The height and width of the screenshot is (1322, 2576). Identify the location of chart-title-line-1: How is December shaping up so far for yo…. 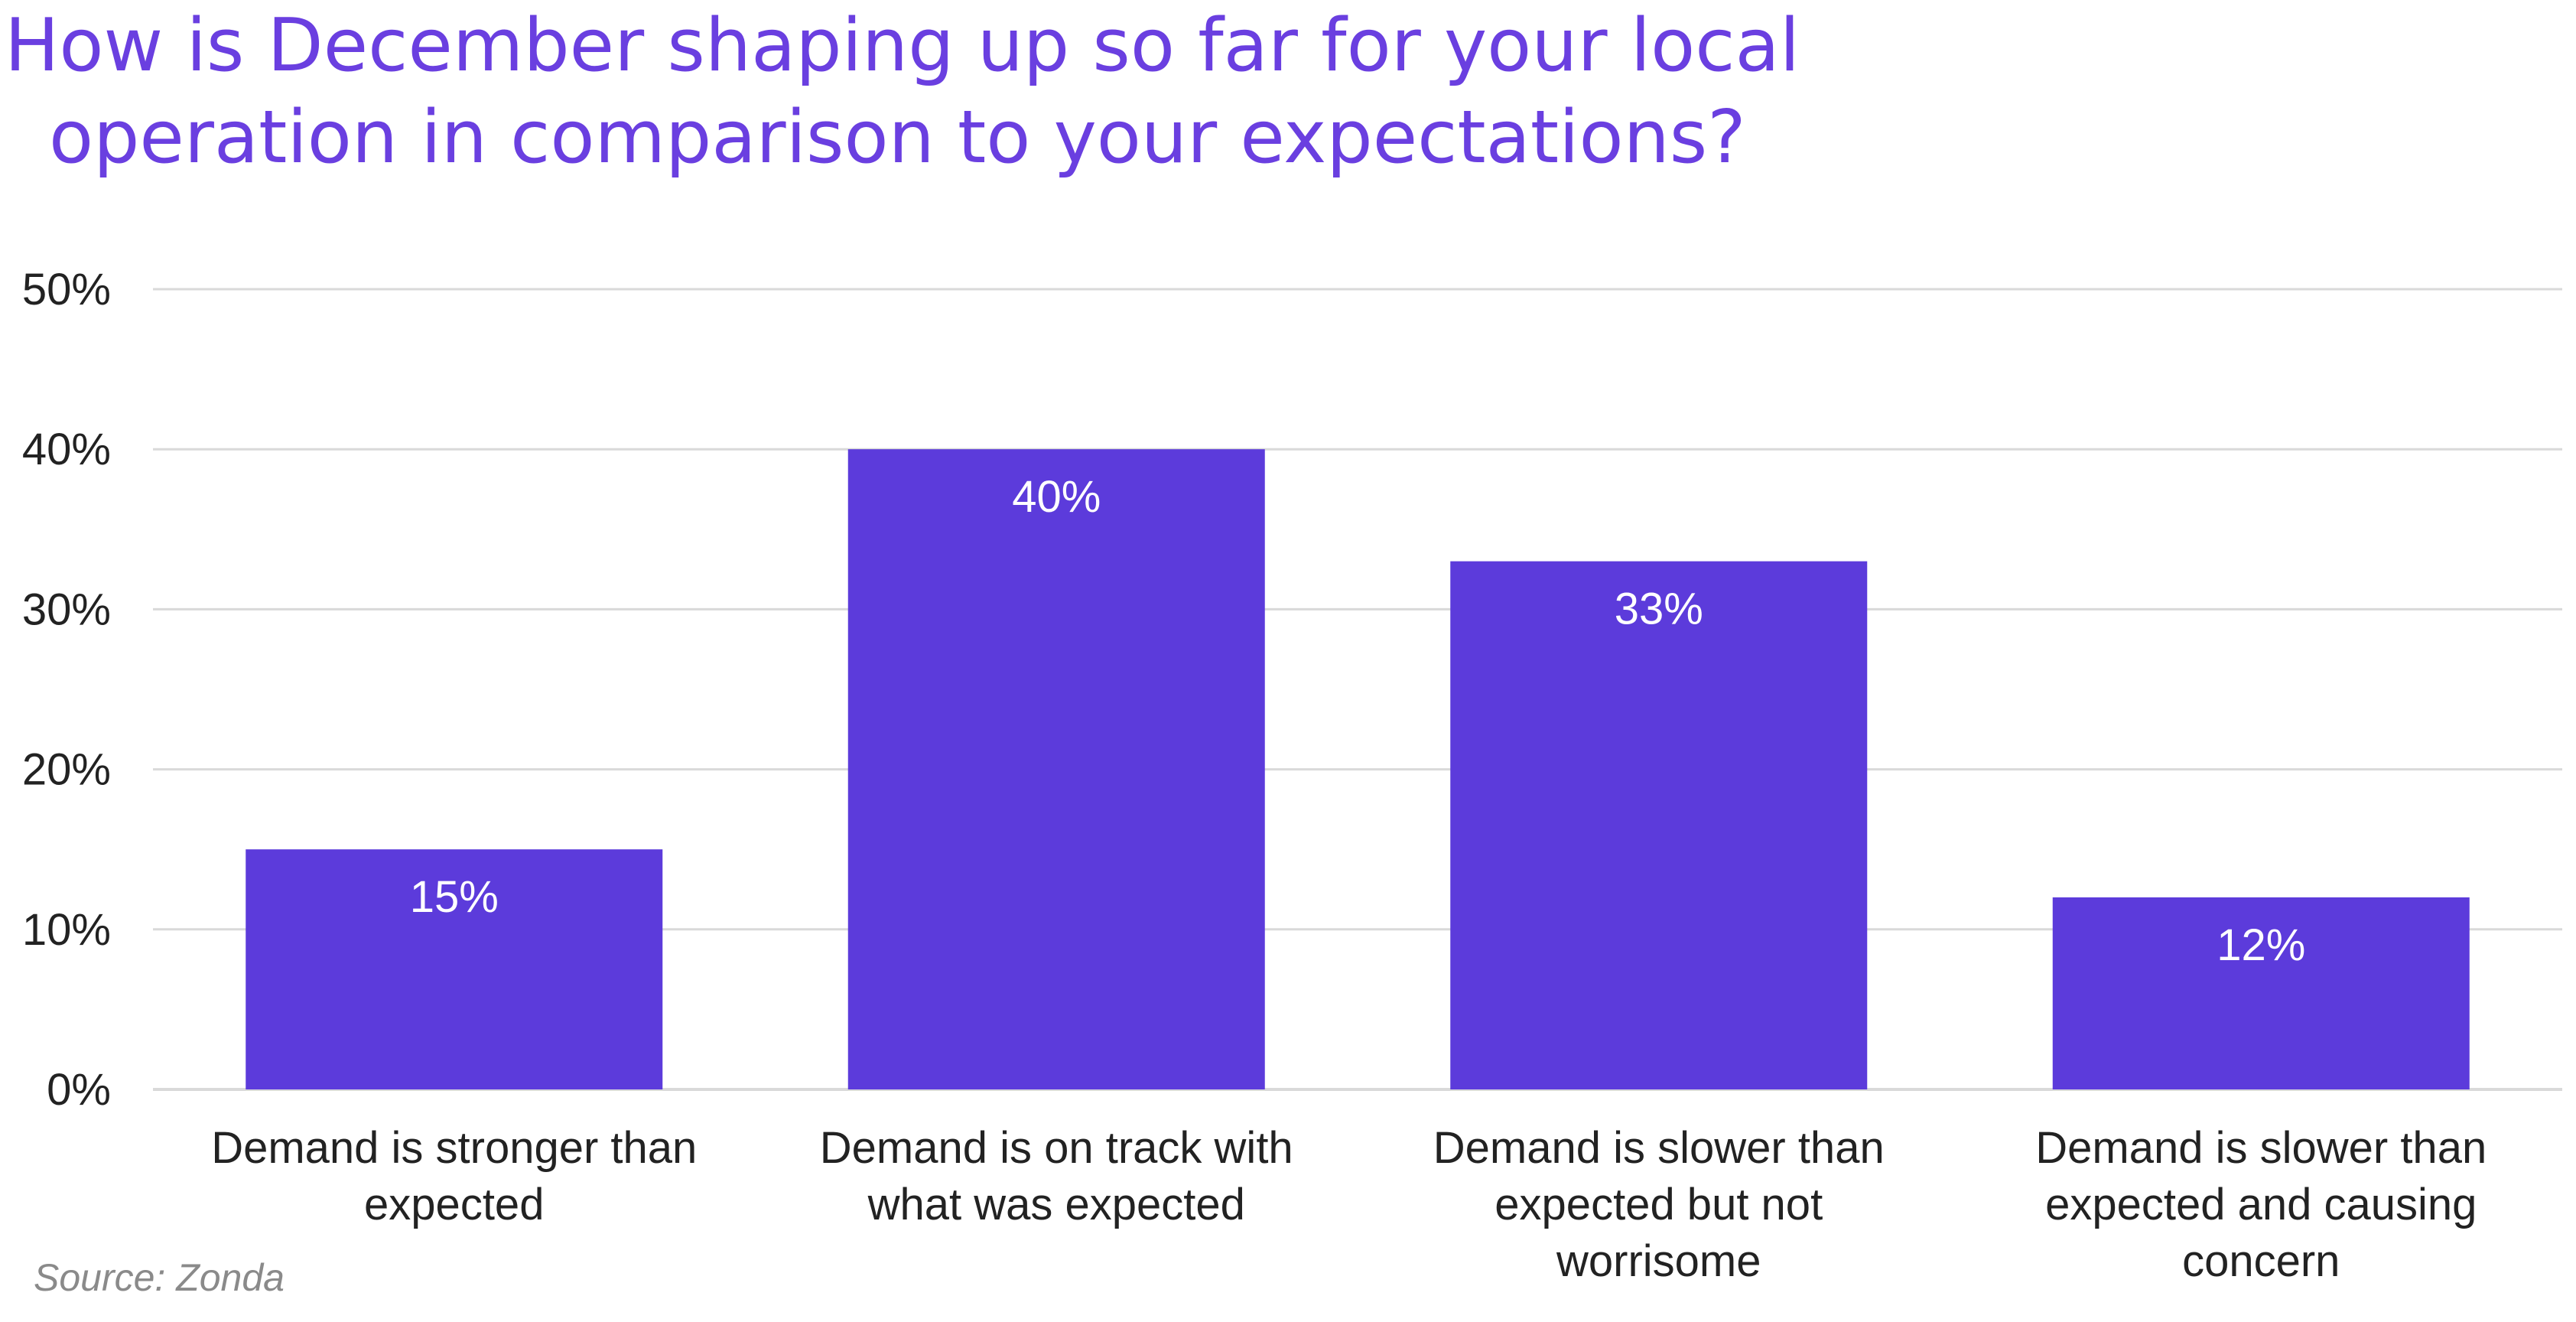
(902, 46).